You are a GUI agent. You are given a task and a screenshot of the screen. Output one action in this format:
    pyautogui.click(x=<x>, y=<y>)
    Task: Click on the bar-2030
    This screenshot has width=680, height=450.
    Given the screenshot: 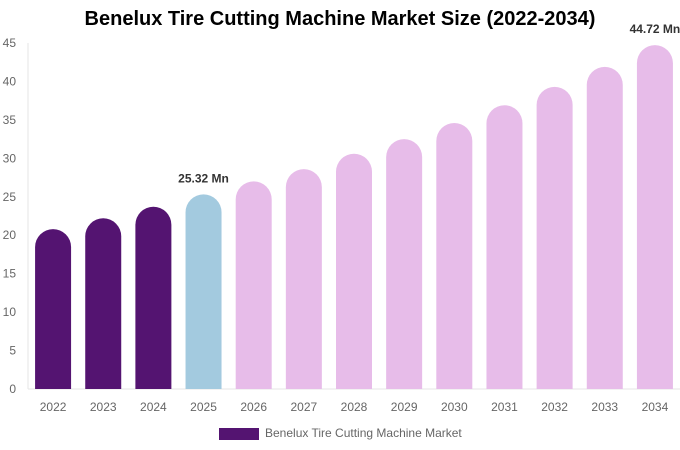 What is the action you would take?
    pyautogui.click(x=454, y=256)
    